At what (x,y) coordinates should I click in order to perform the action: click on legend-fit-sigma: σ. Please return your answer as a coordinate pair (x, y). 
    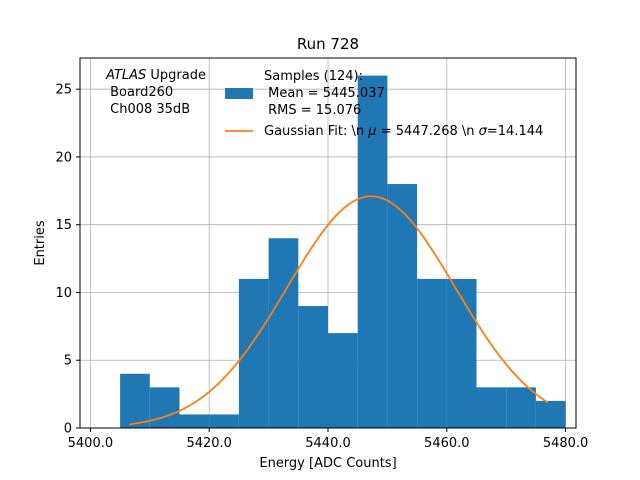
    Looking at the image, I should click on (483, 131).